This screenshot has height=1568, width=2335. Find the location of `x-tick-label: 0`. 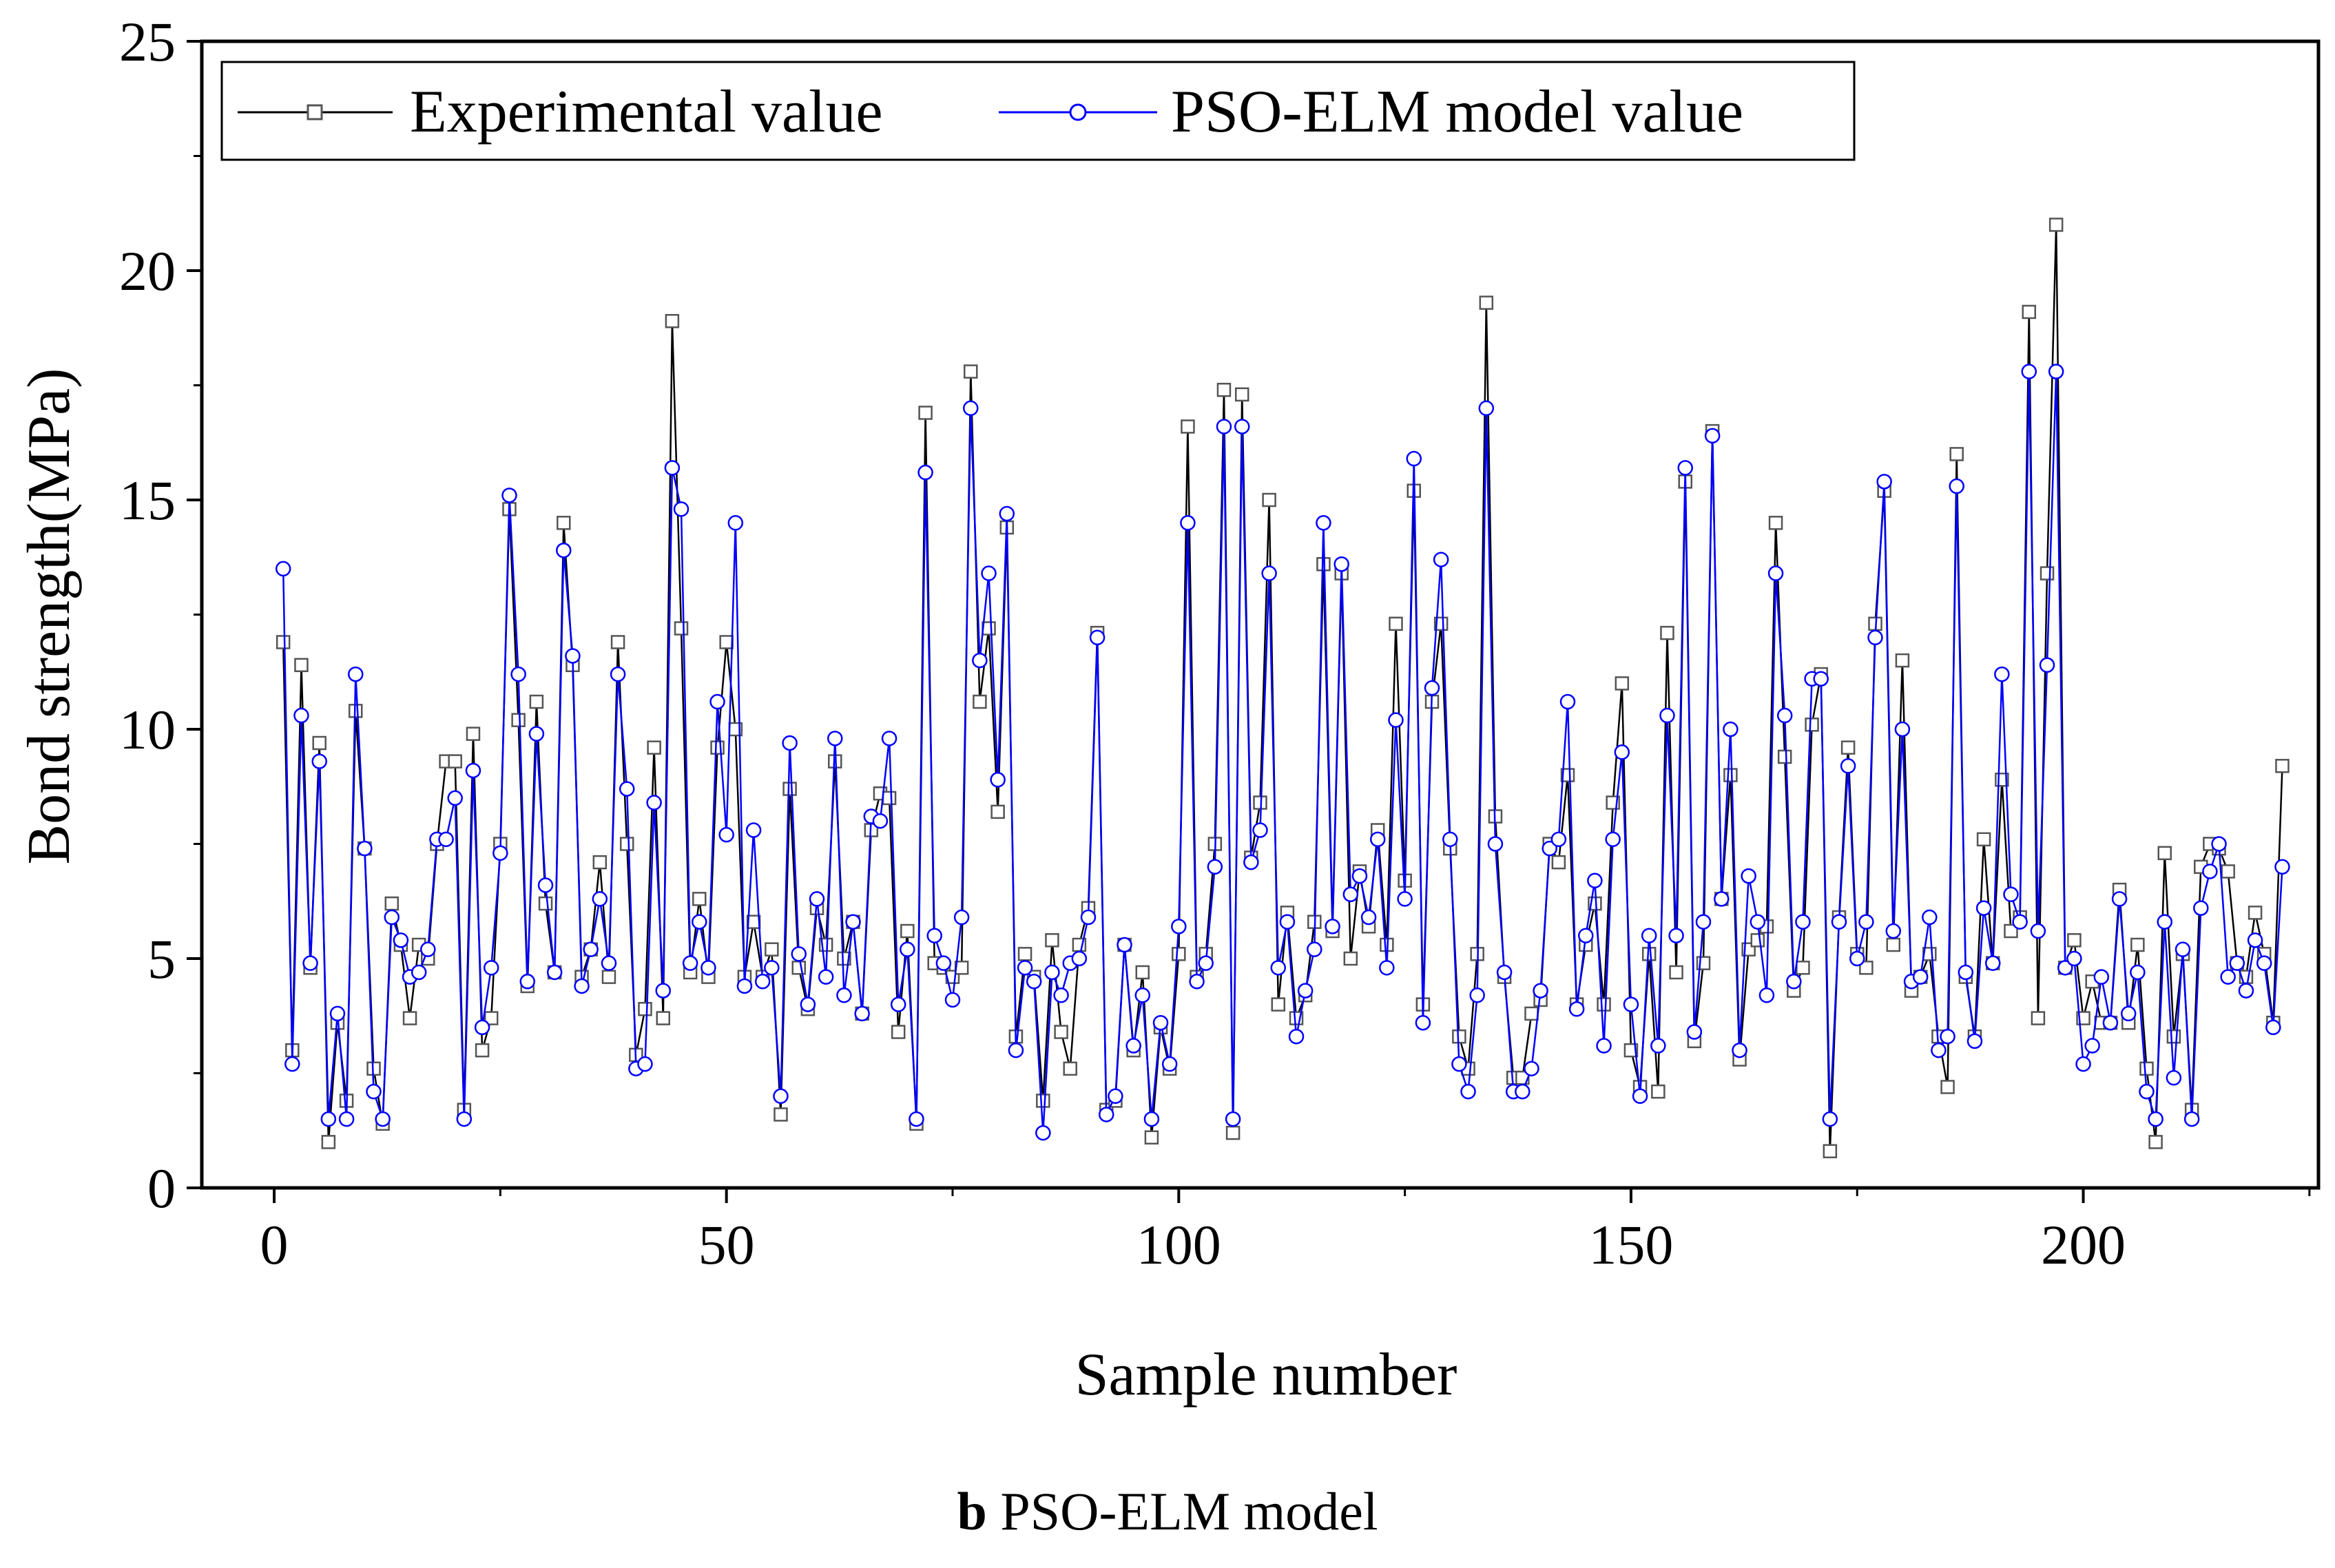

x-tick-label: 0 is located at coordinates (274, 1244).